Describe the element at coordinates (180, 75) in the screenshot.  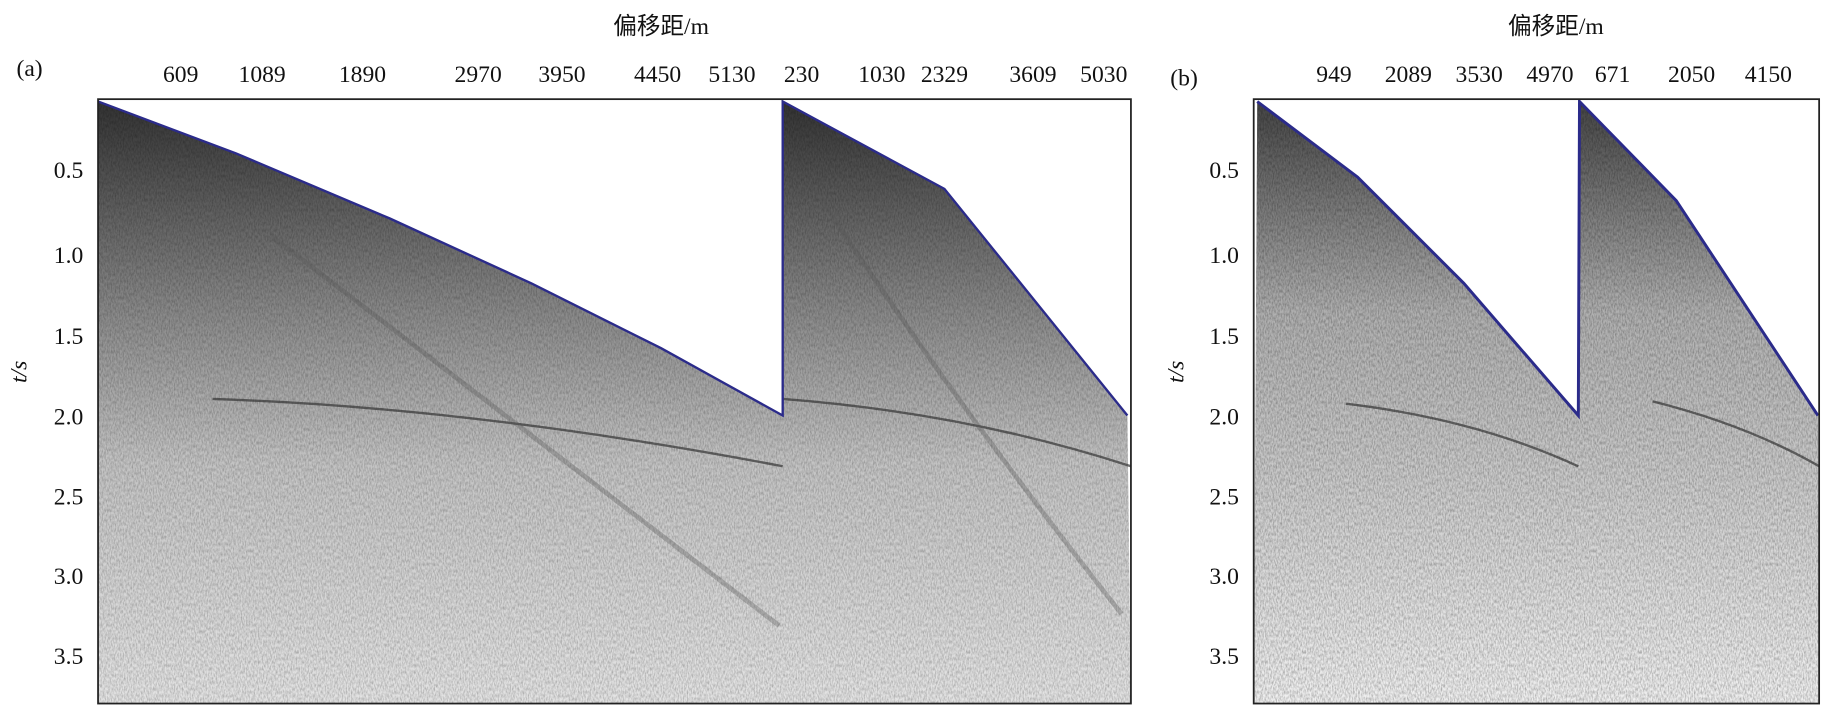
I see `x-tick-label: 609` at that location.